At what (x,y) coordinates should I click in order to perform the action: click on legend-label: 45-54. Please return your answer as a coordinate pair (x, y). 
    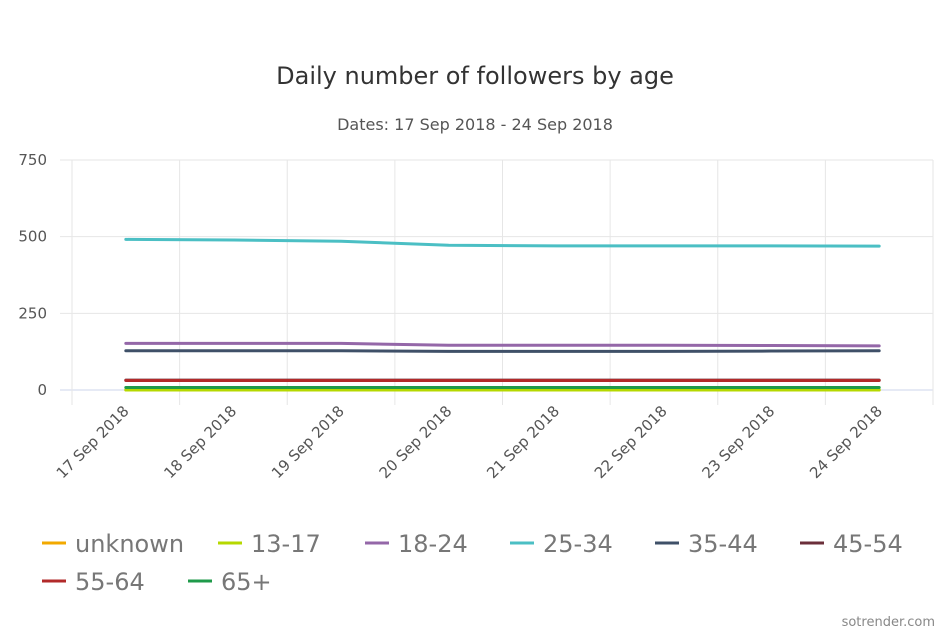
    Looking at the image, I should click on (868, 544).